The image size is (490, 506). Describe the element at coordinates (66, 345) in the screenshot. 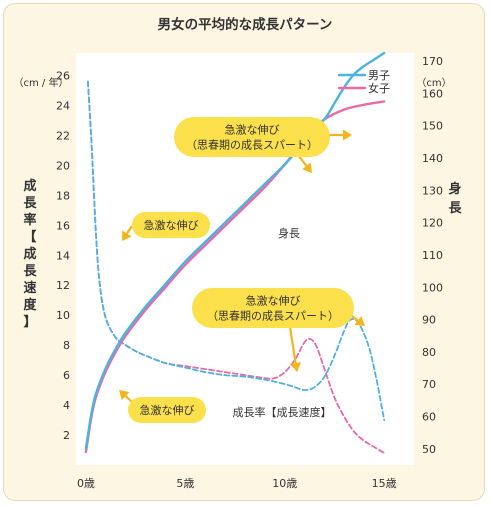

I see `left-tick-label: 8` at that location.